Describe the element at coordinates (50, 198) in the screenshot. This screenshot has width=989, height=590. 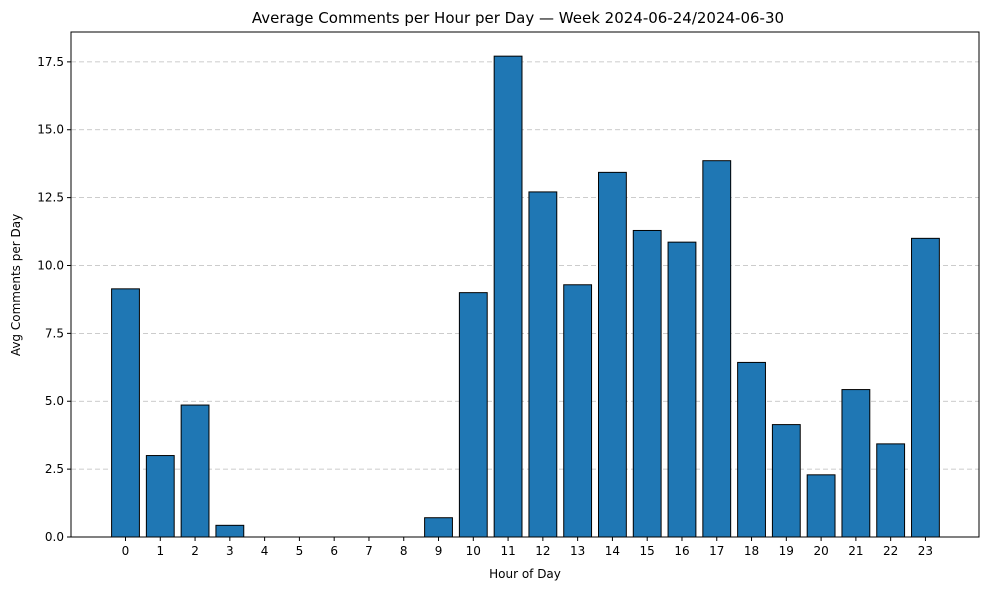
I see `y-tick-label: 12.5` at that location.